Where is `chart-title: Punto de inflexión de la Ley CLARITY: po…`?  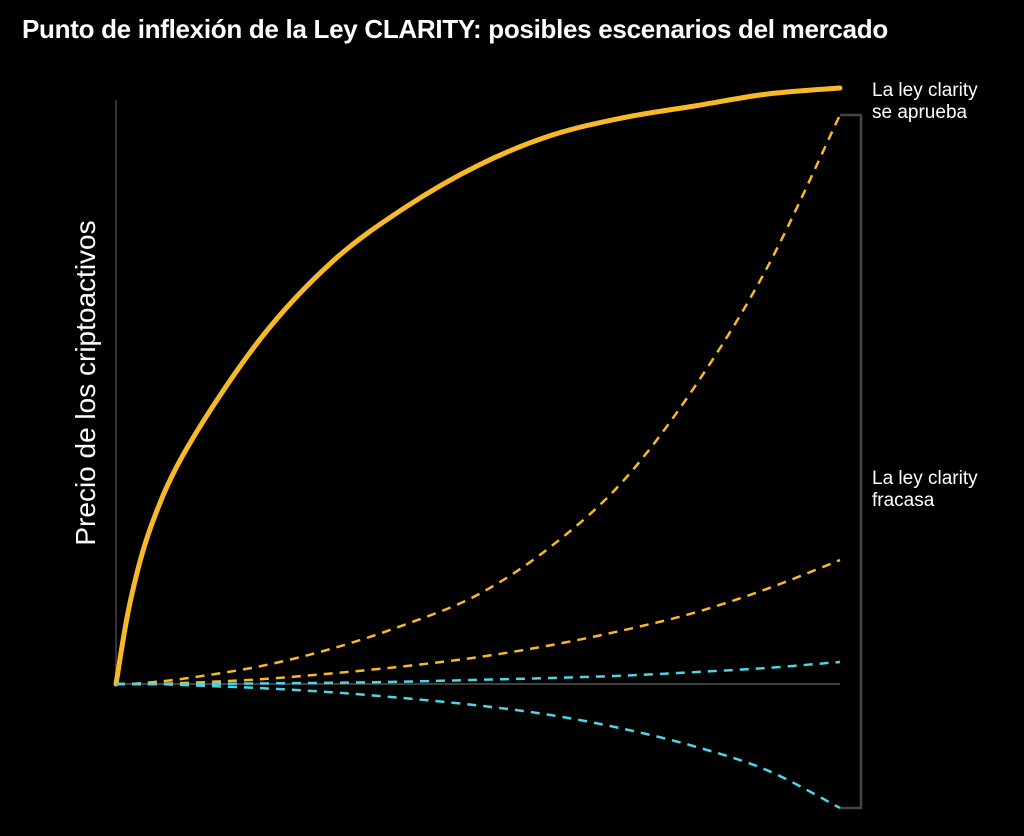 chart-title: Punto de inflexión de la Ley CLARITY: po… is located at coordinates (455, 29).